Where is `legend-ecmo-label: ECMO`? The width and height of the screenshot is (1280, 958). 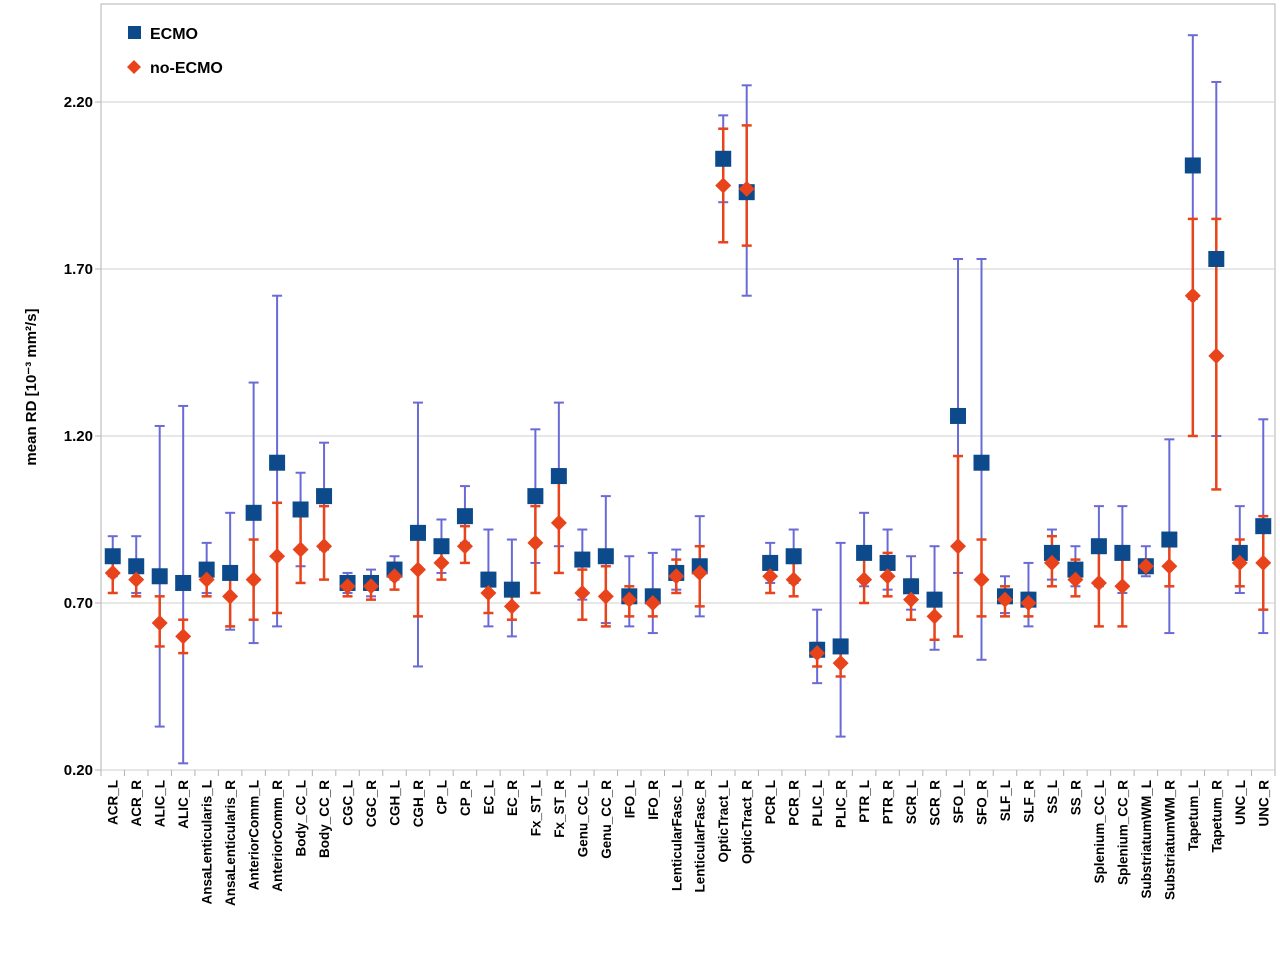 legend-ecmo-label: ECMO is located at coordinates (174, 34).